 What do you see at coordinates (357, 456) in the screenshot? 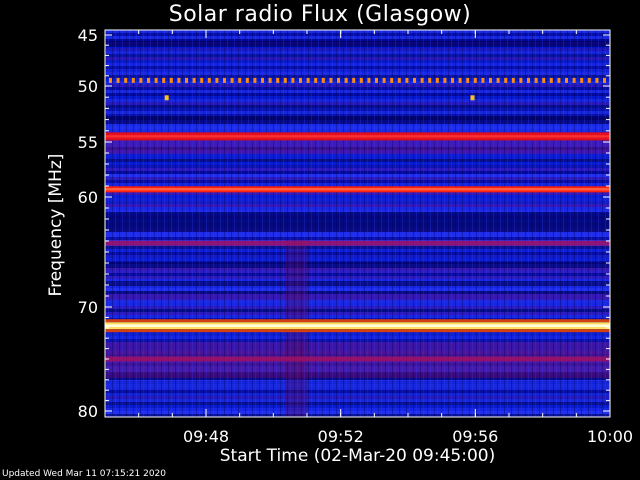
I see `x-axis-label: Start Time (02-Mar-20 09:45:00)` at bounding box center [357, 456].